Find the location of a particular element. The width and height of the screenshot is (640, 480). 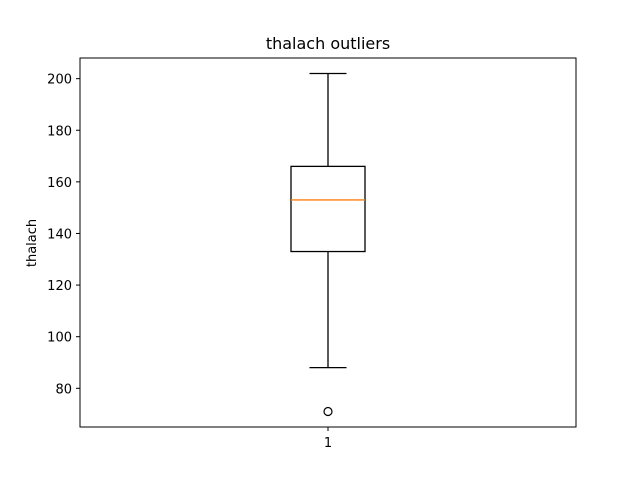

chart-title: thalach outliers is located at coordinates (328, 43).